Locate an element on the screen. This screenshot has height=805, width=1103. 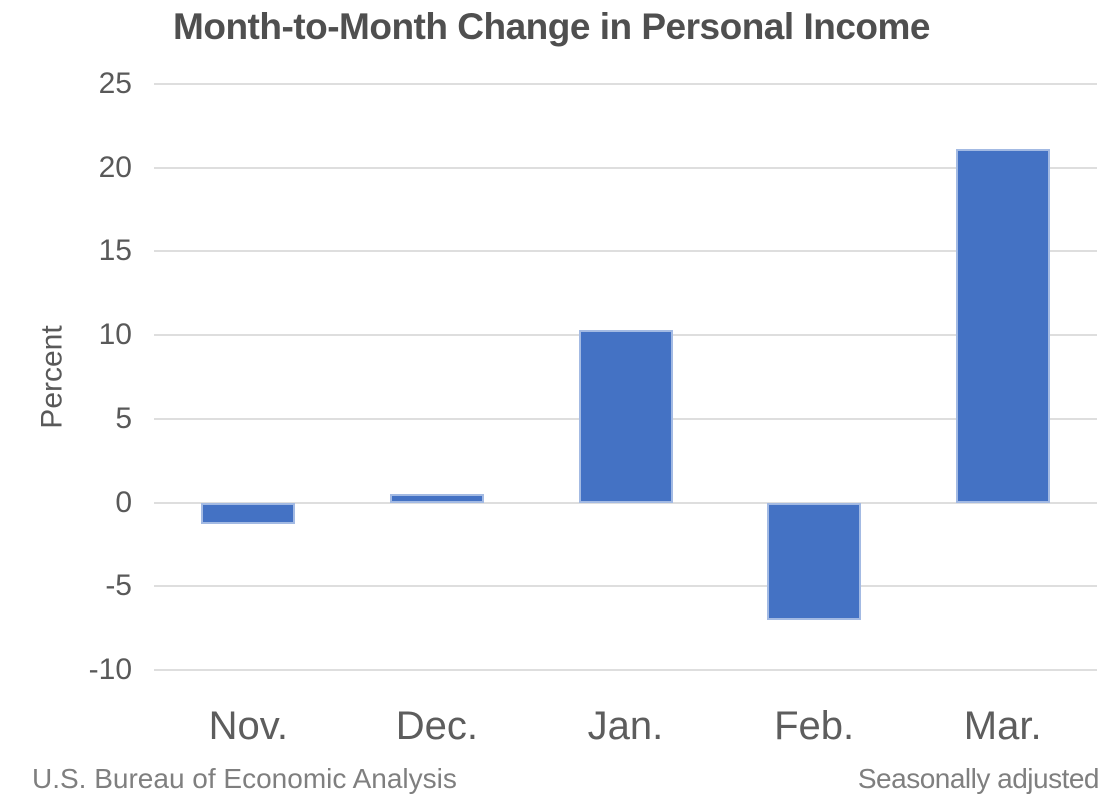
gridline--10 is located at coordinates (625, 670).